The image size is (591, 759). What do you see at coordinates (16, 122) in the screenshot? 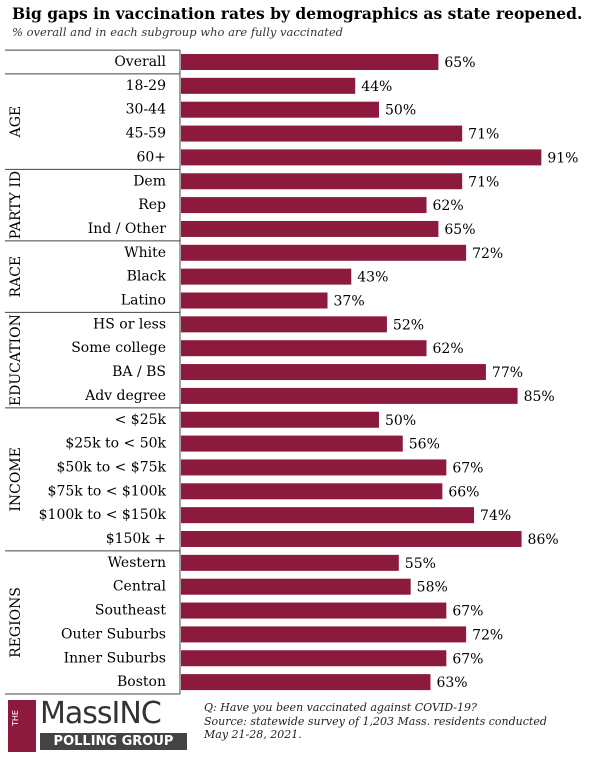
I see `group-label: AGE` at bounding box center [16, 122].